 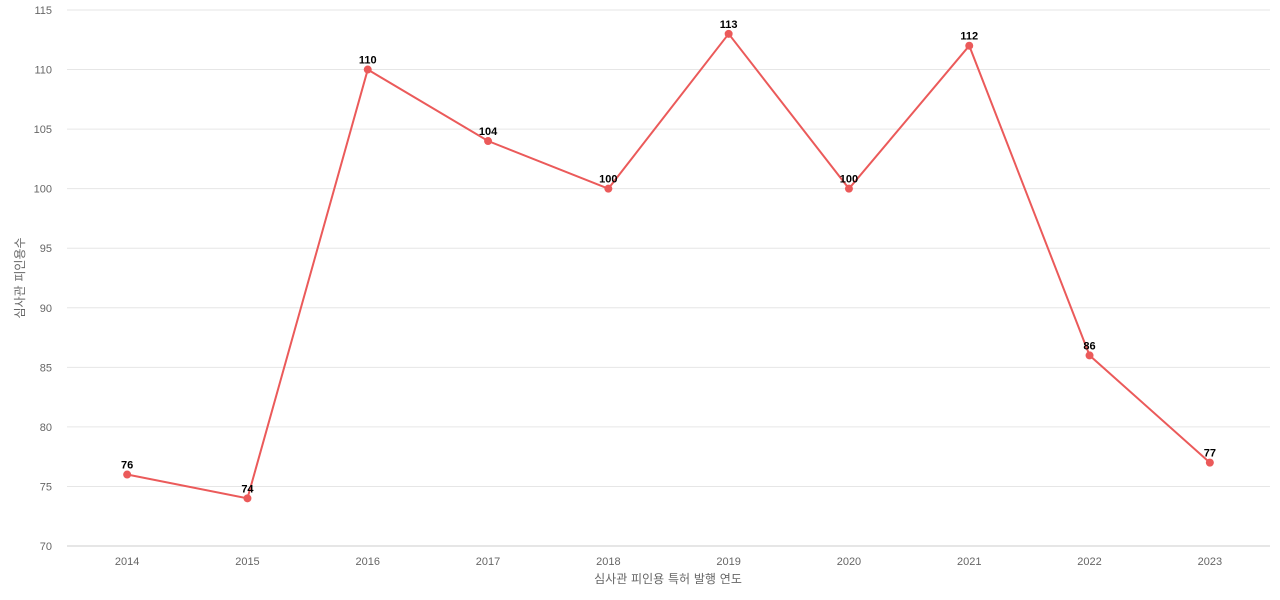 What do you see at coordinates (46, 547) in the screenshot?
I see `y-tick-label: 70` at bounding box center [46, 547].